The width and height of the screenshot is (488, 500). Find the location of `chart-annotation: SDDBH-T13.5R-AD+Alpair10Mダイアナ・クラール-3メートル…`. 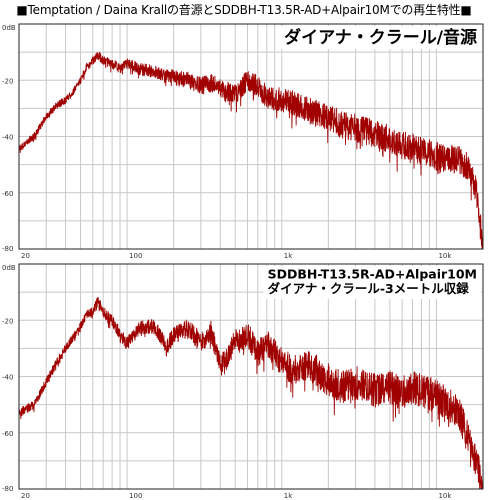

chart-annotation: SDDBH-T13.5R-AD+Alpair10Mダイアナ・クラール-3メートル… is located at coordinates (372, 282).